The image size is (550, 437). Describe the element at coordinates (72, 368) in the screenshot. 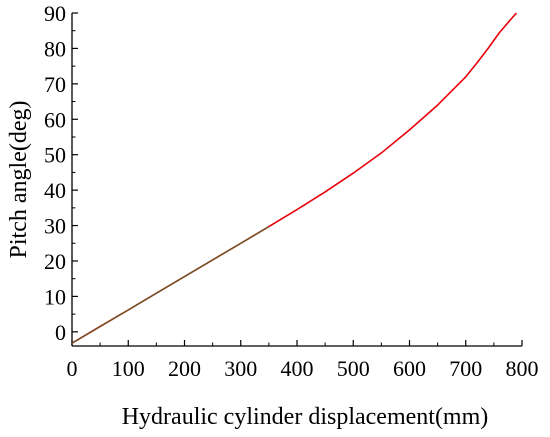

I see `x-tick-label: 0` at that location.